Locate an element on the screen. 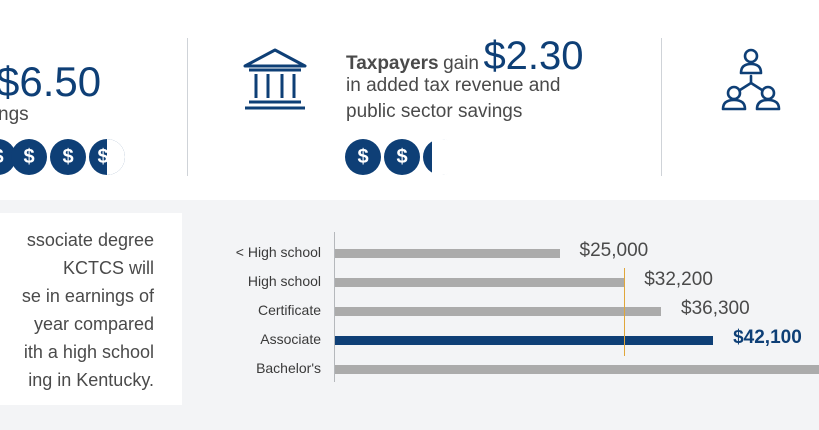  taxpayers-label: Taxpayers is located at coordinates (392, 63).